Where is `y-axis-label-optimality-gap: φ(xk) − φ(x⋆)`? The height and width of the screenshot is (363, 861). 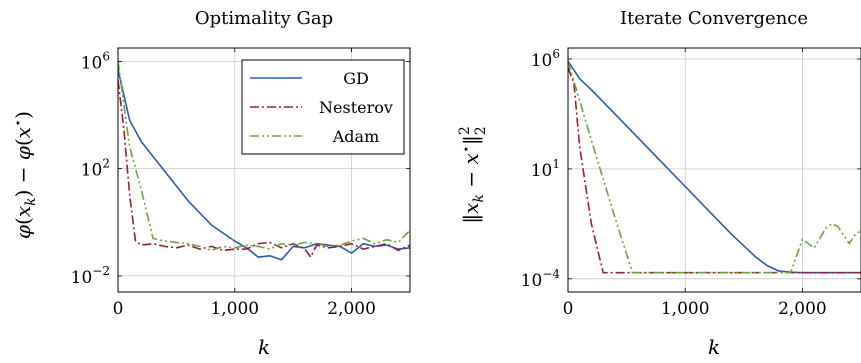
y-axis-label-optimality-gap: φ(xk) − φ(x⋆) is located at coordinates (25, 175).